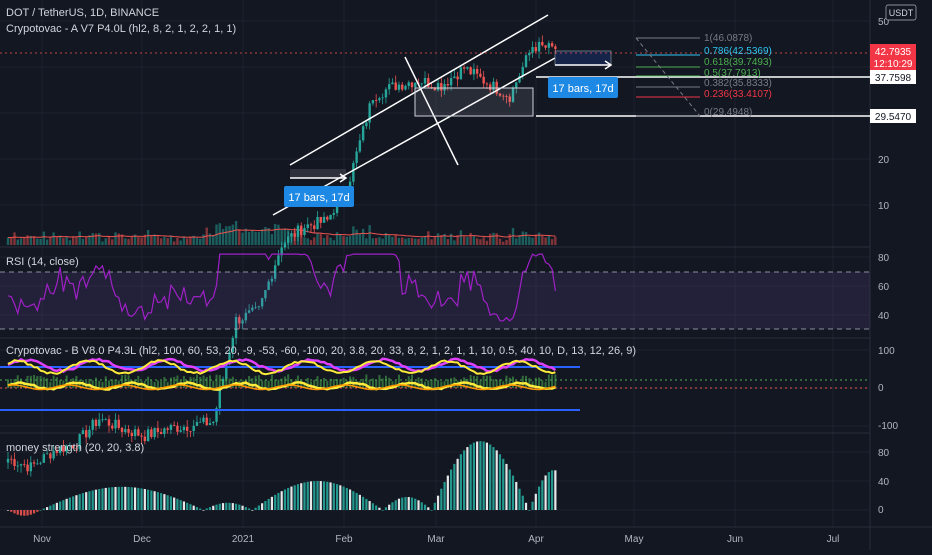 The width and height of the screenshot is (932, 555). What do you see at coordinates (42, 262) in the screenshot?
I see `rsi-title: RSI (14, close)` at bounding box center [42, 262].